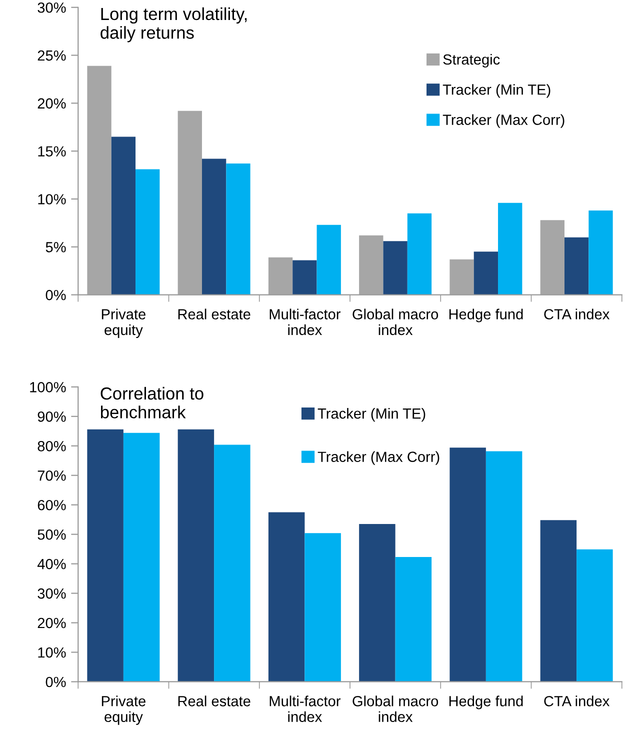  Describe the element at coordinates (48, 387) in the screenshot. I see `y-tick-label: 100%` at that location.